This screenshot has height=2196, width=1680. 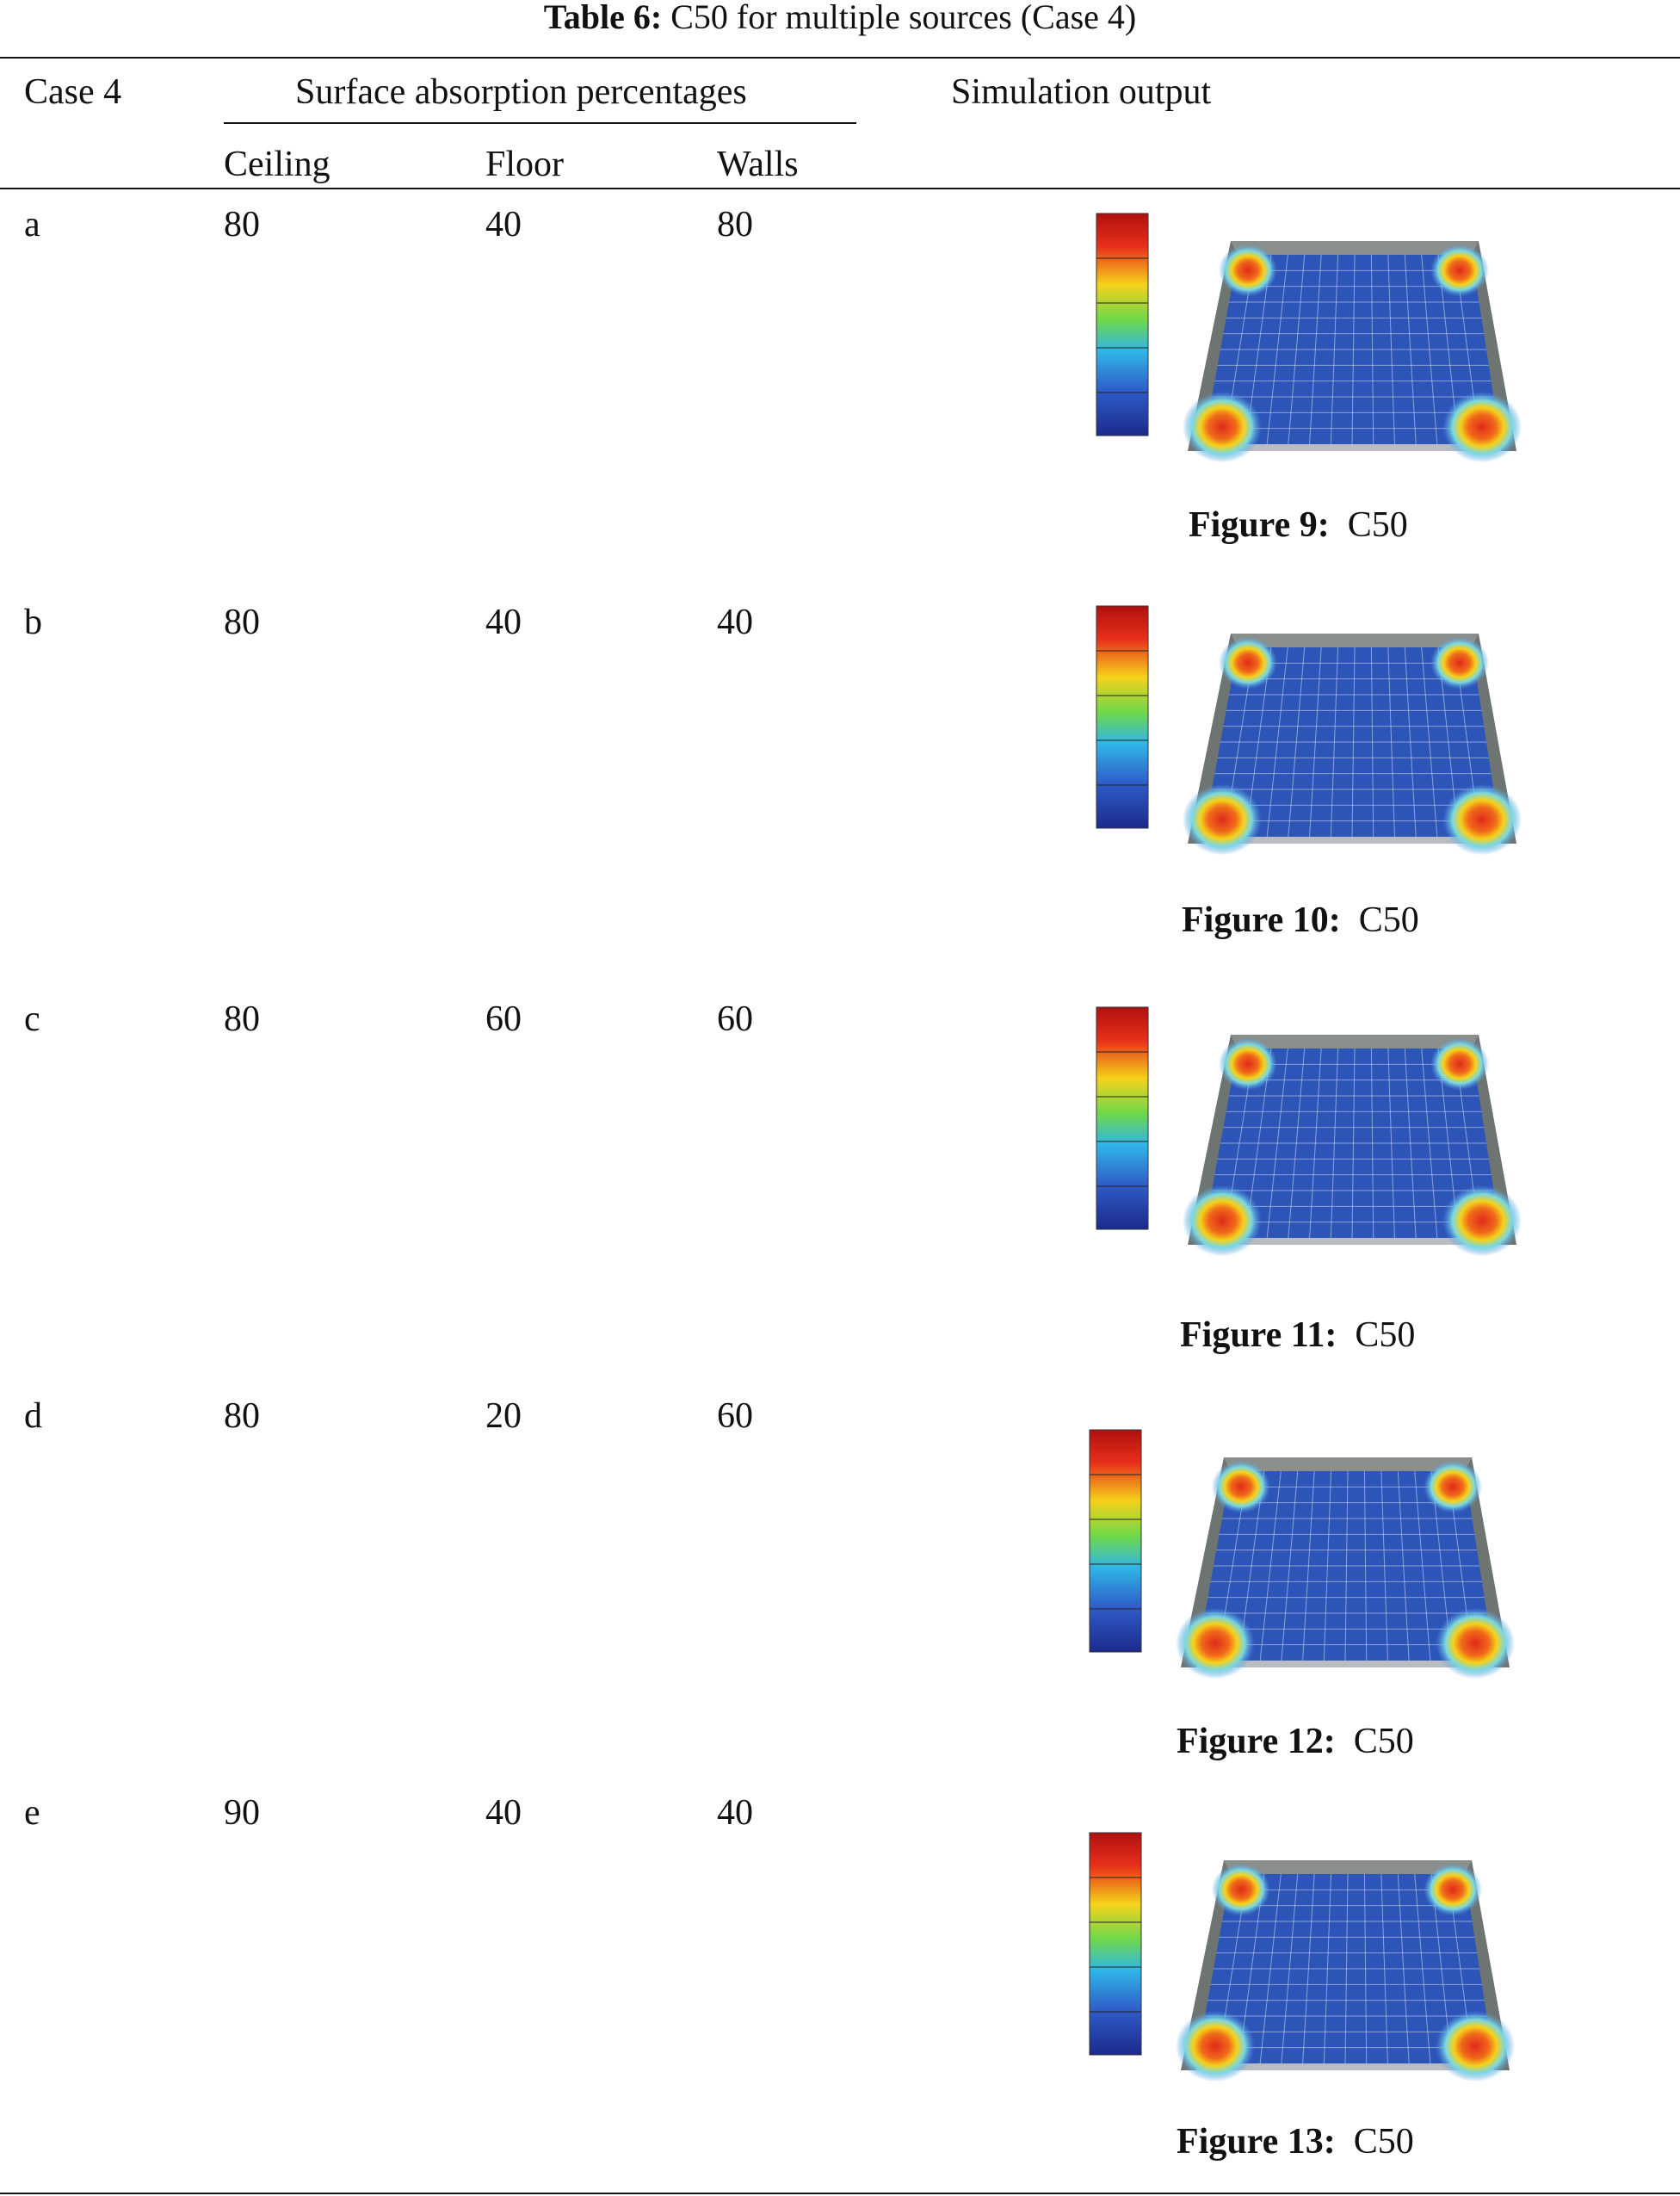 What do you see at coordinates (525, 164) in the screenshot?
I see `header-floor: Floor` at bounding box center [525, 164].